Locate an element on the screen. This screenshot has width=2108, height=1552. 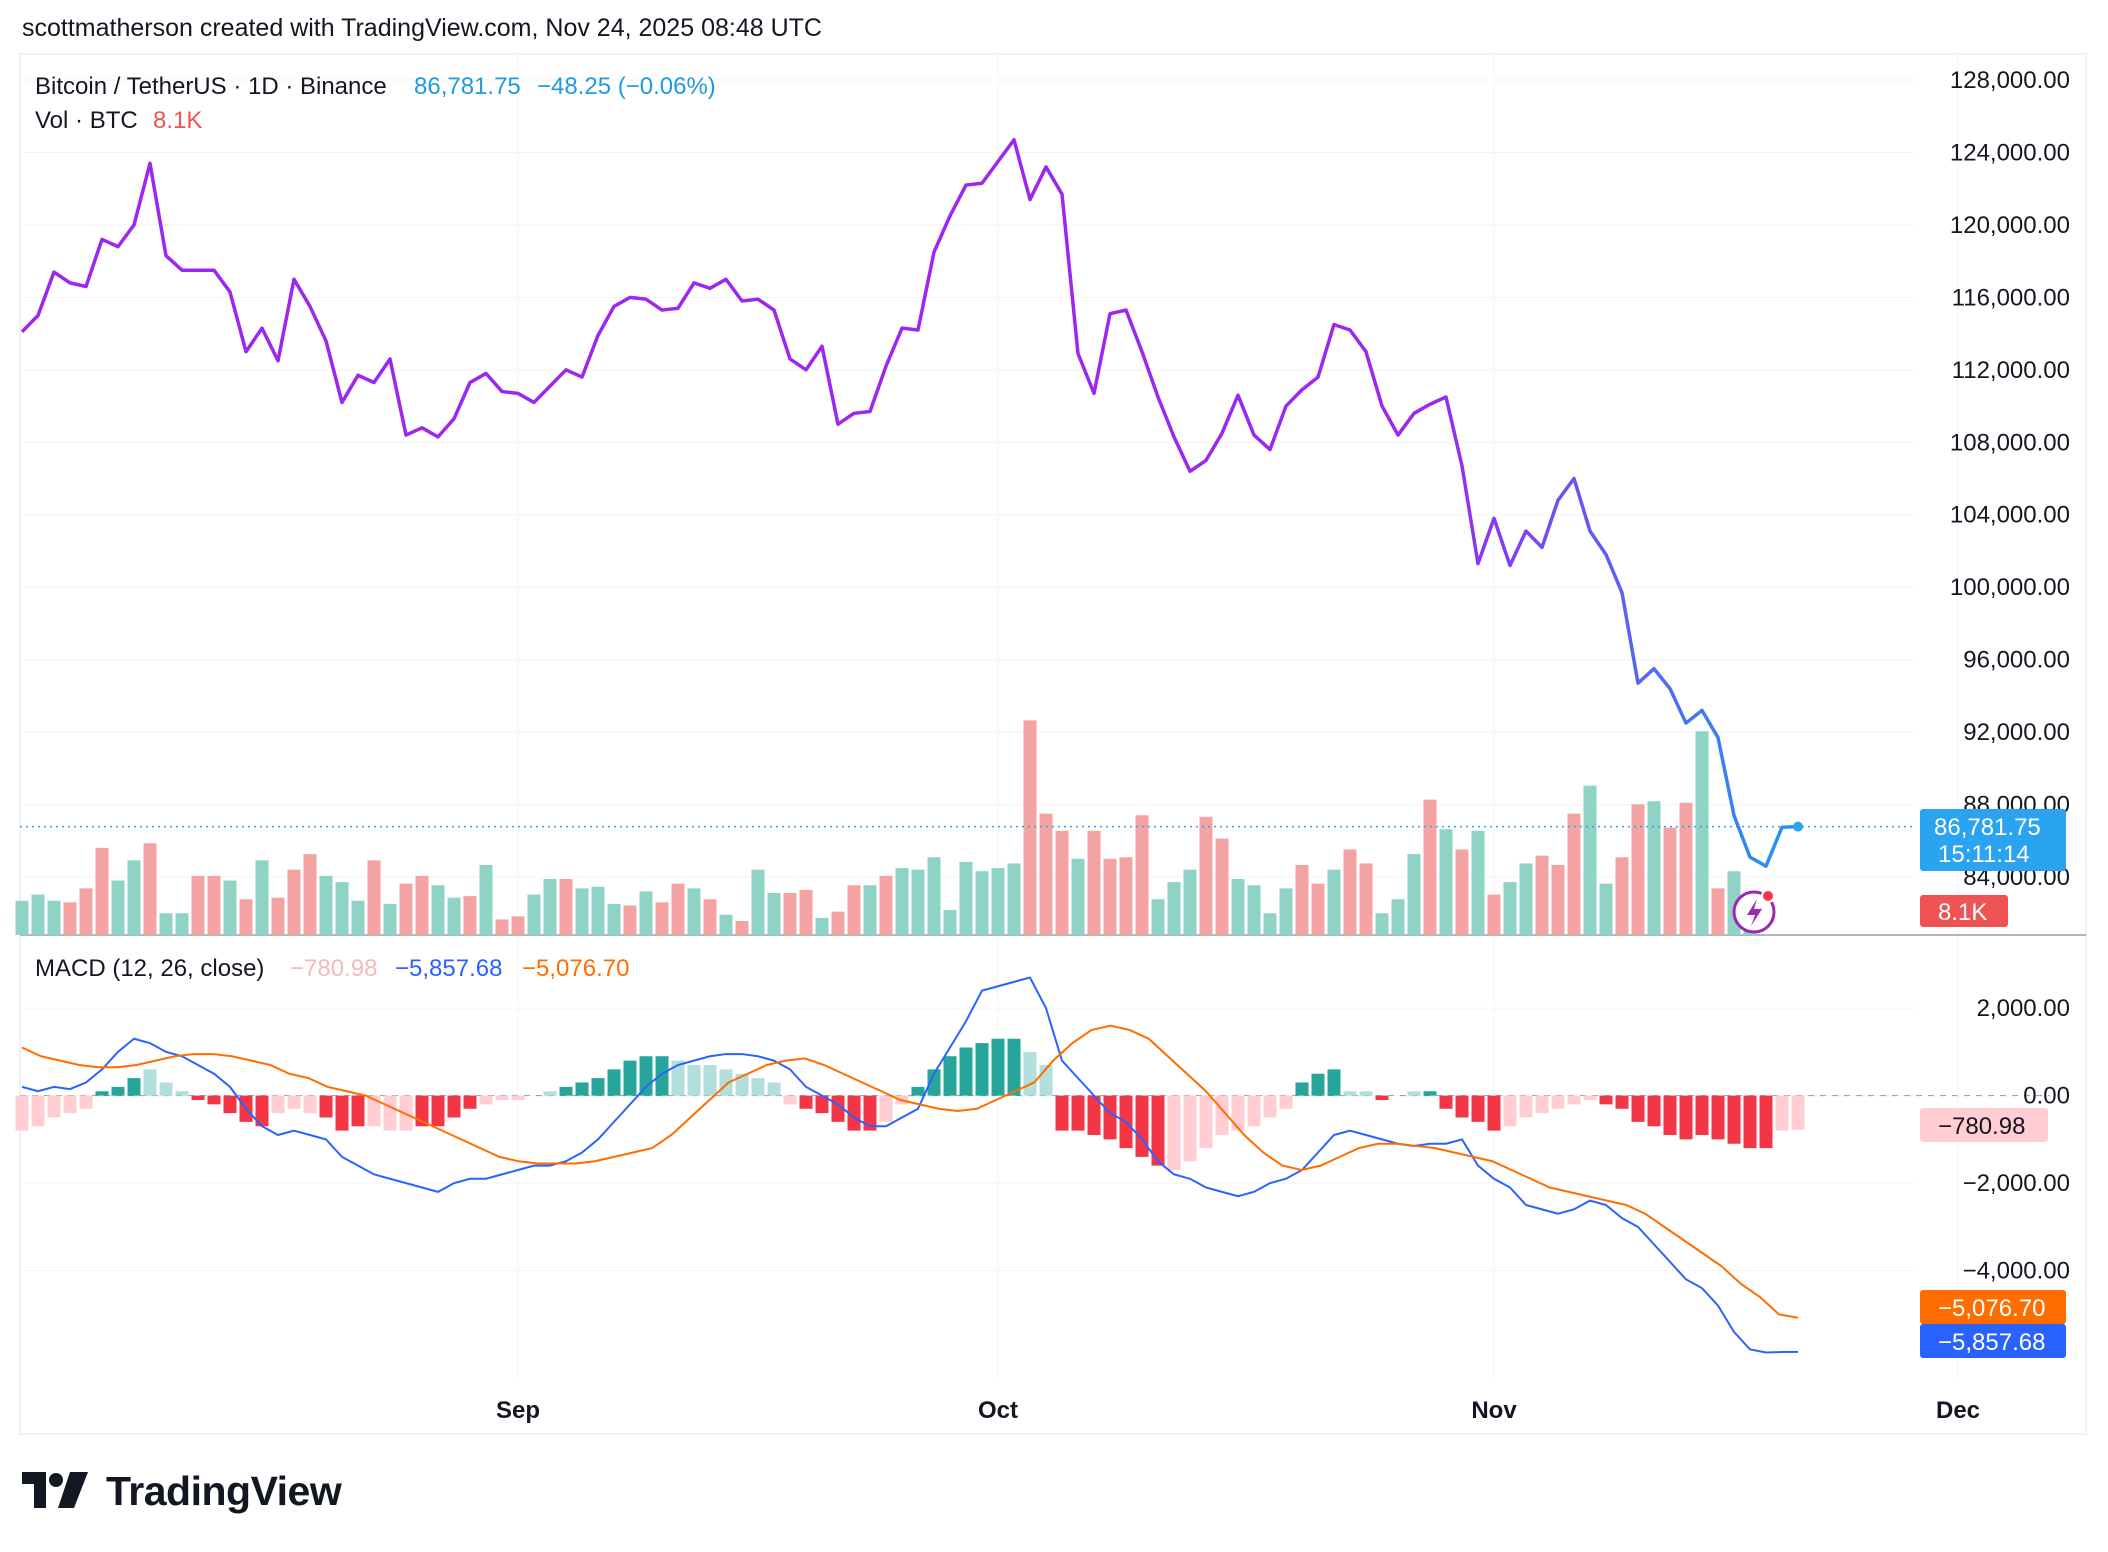
lightning-icon is located at coordinates (1754, 911).